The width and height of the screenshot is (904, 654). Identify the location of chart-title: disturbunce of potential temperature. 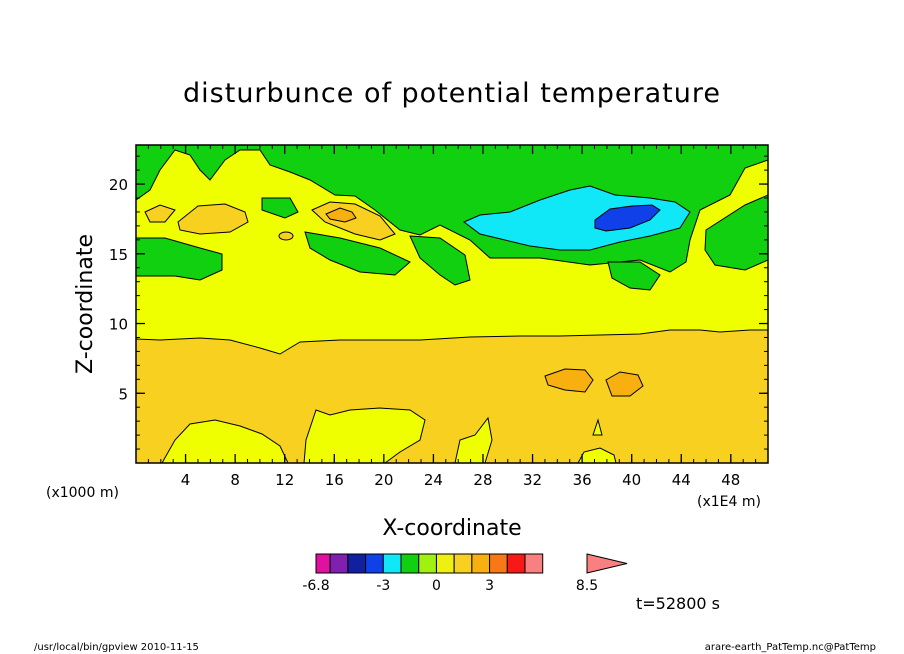
(452, 93).